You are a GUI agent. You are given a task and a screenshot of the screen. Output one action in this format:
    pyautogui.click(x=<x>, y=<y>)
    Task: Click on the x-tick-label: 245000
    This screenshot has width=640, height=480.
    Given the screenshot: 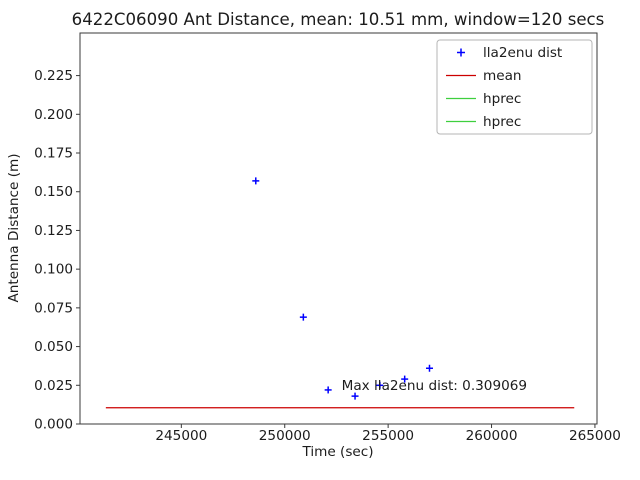 What is the action you would take?
    pyautogui.click(x=181, y=436)
    